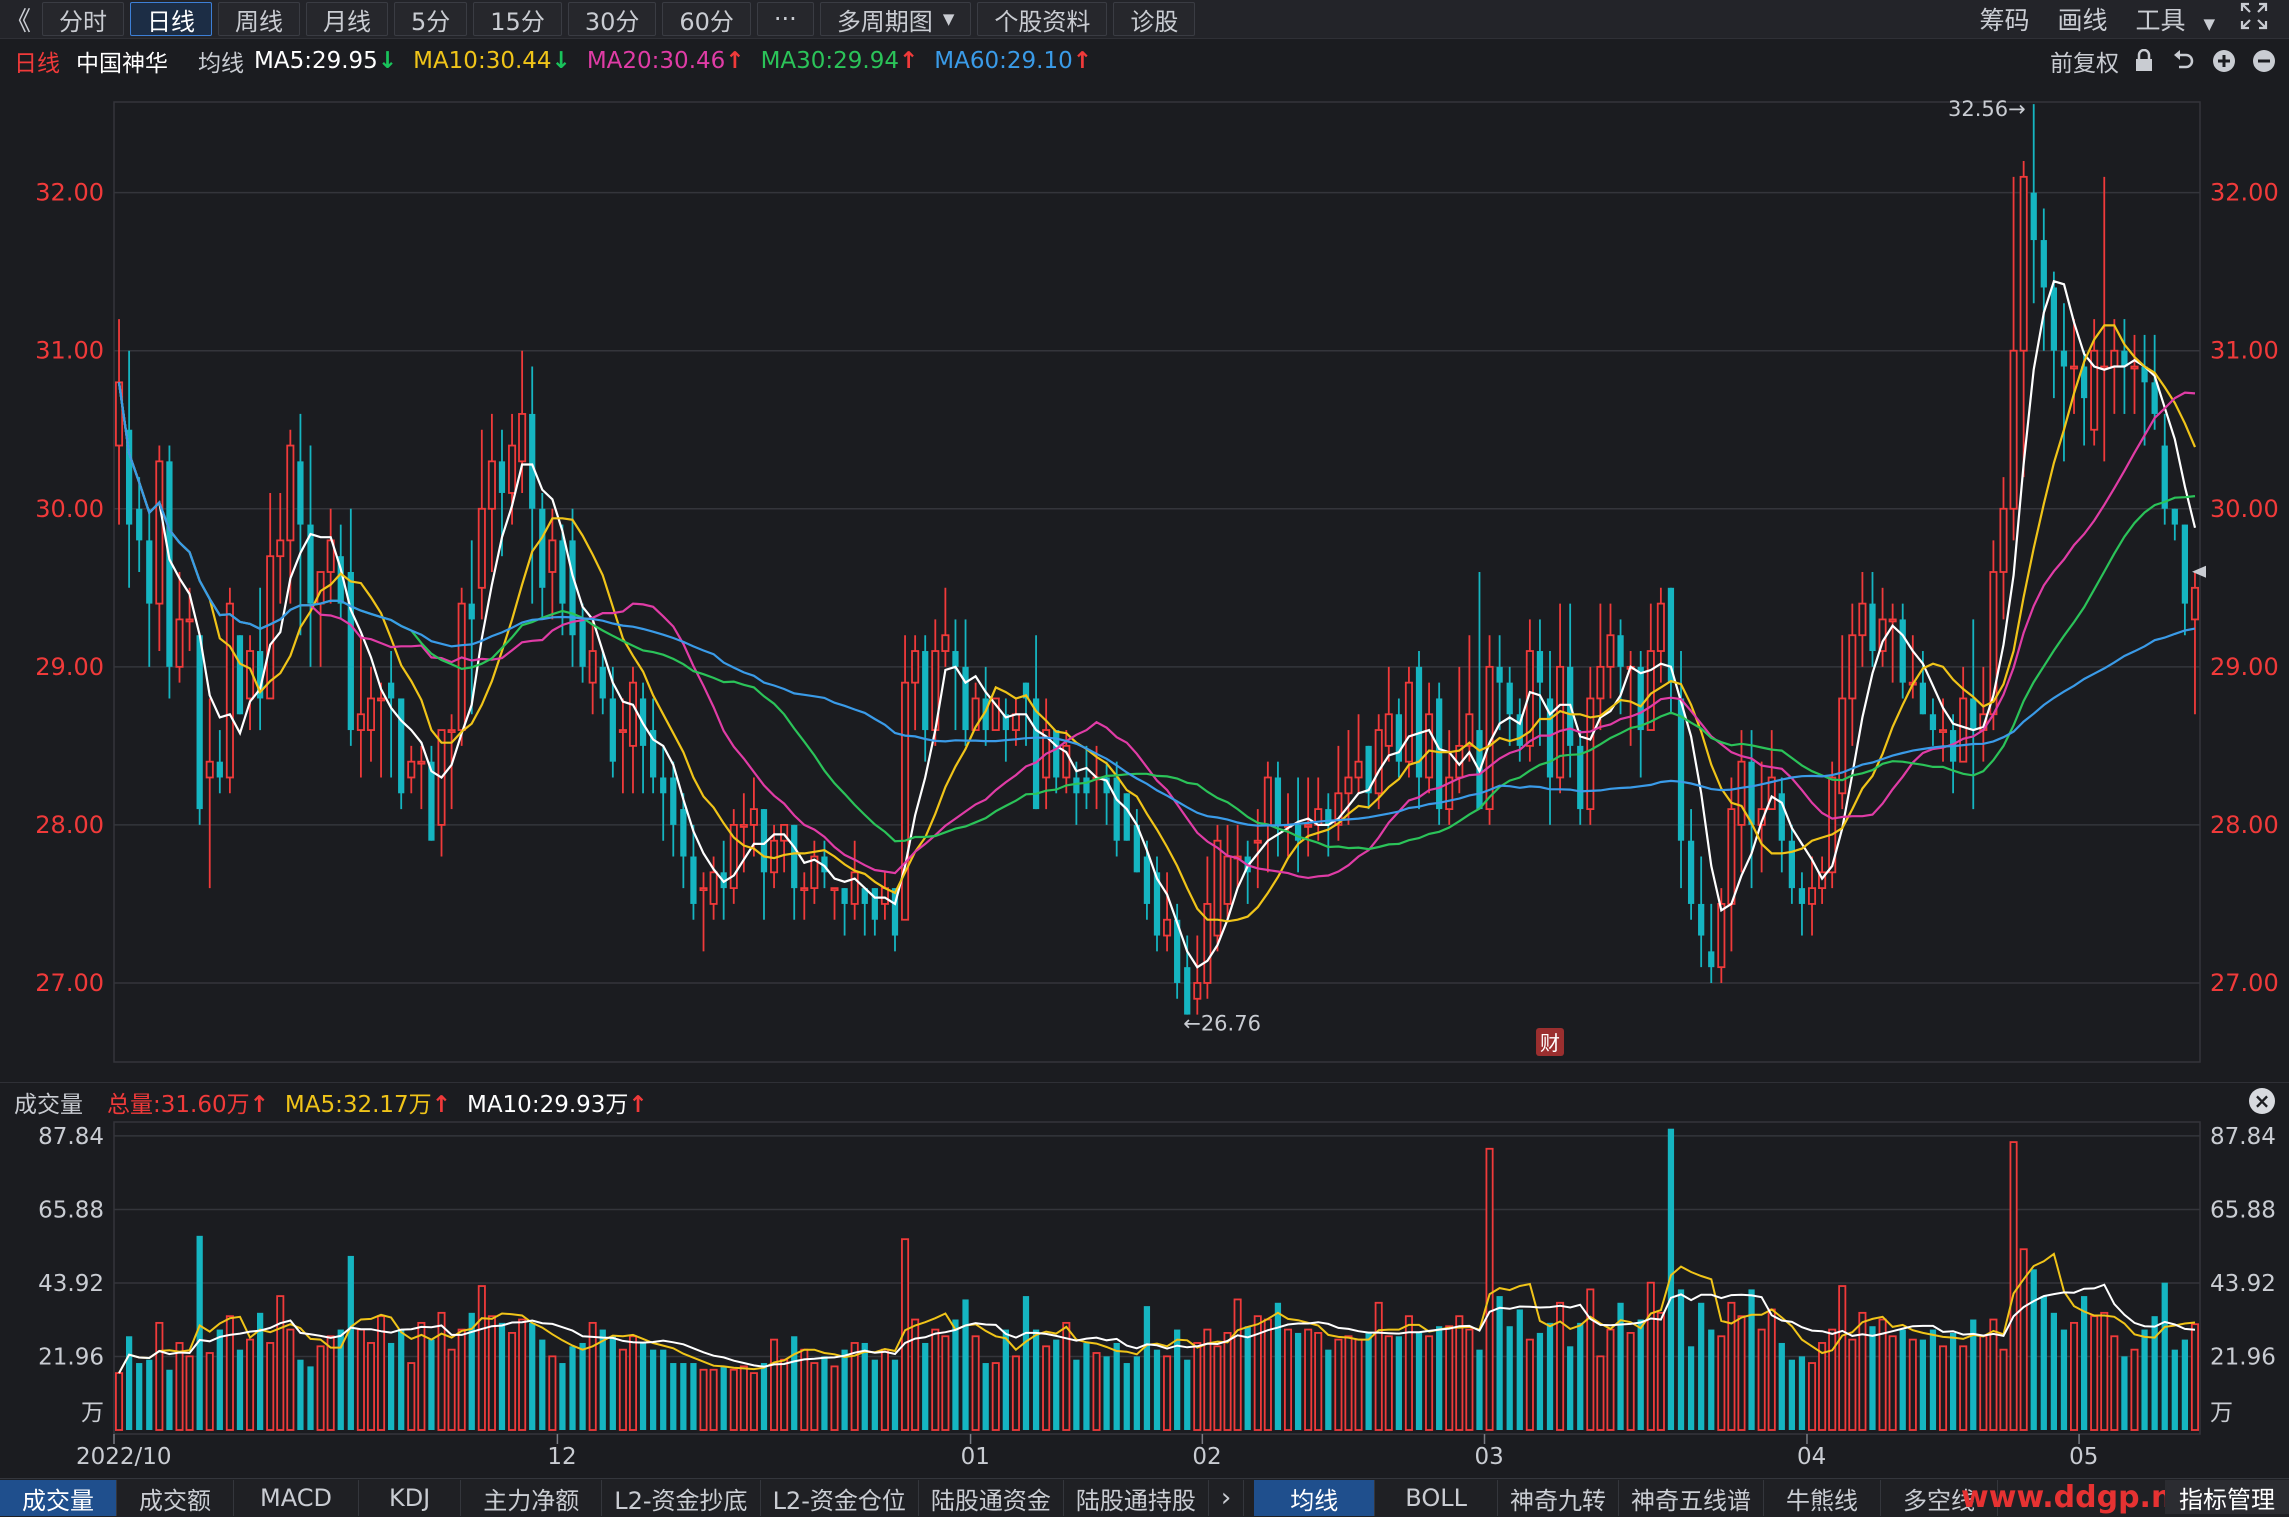 This screenshot has width=2289, height=1517. I want to click on price-tick-left: 30.00, so click(69, 509).